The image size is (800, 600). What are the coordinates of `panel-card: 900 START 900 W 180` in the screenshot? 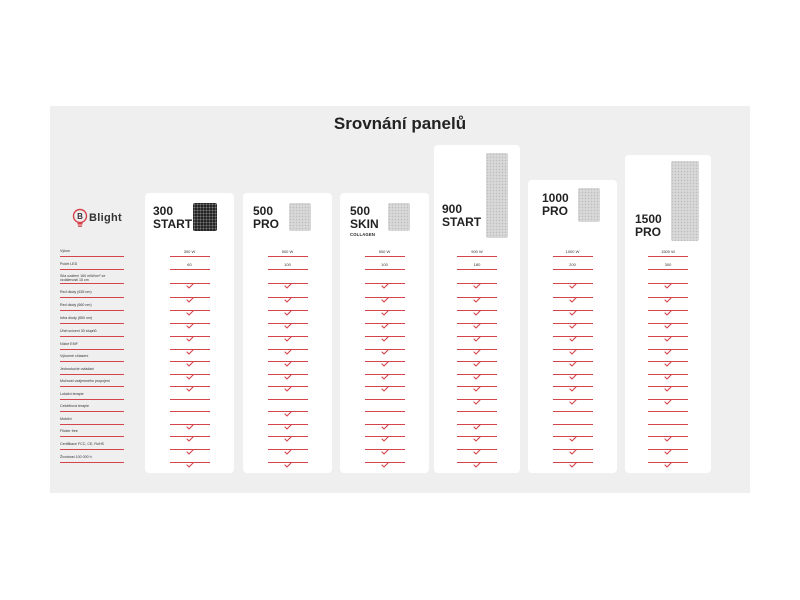 It's located at (477, 309).